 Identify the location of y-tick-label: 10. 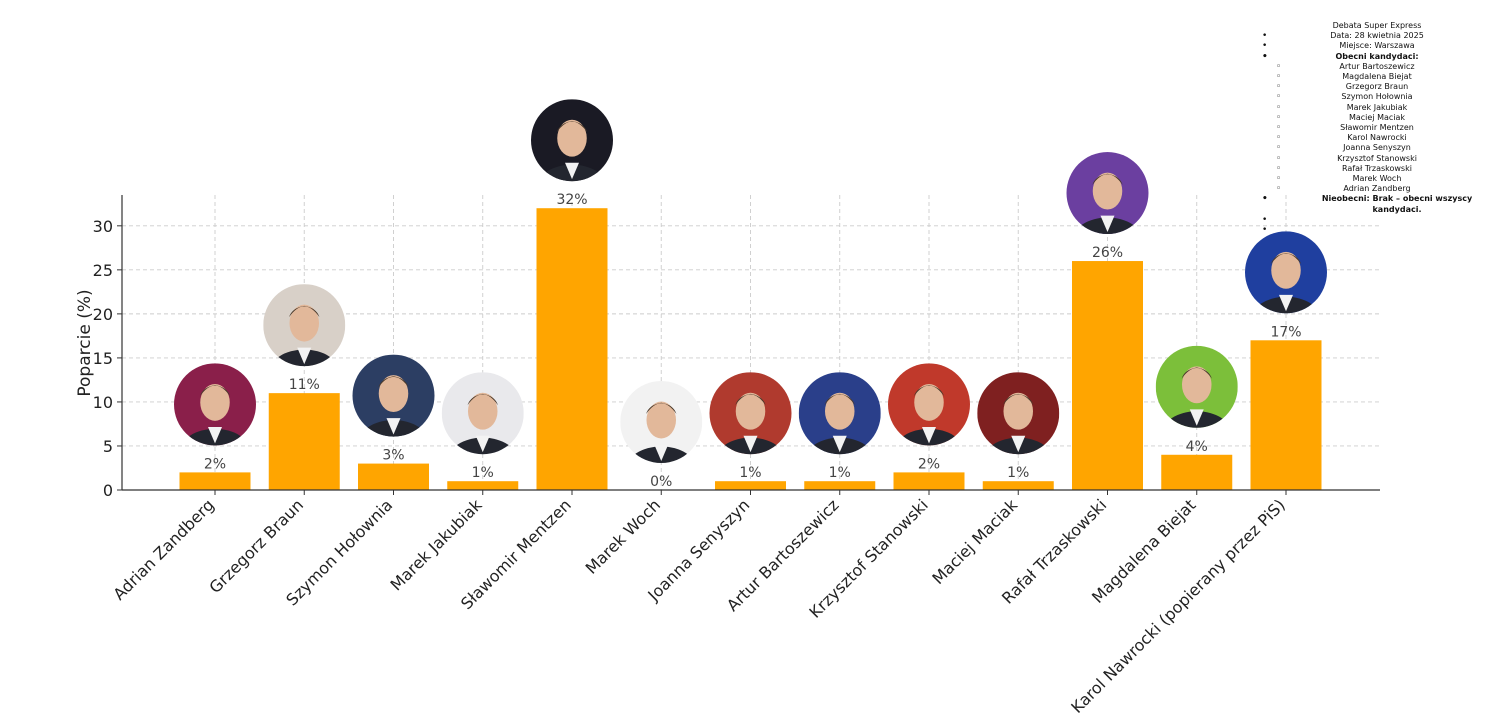
(103, 402).